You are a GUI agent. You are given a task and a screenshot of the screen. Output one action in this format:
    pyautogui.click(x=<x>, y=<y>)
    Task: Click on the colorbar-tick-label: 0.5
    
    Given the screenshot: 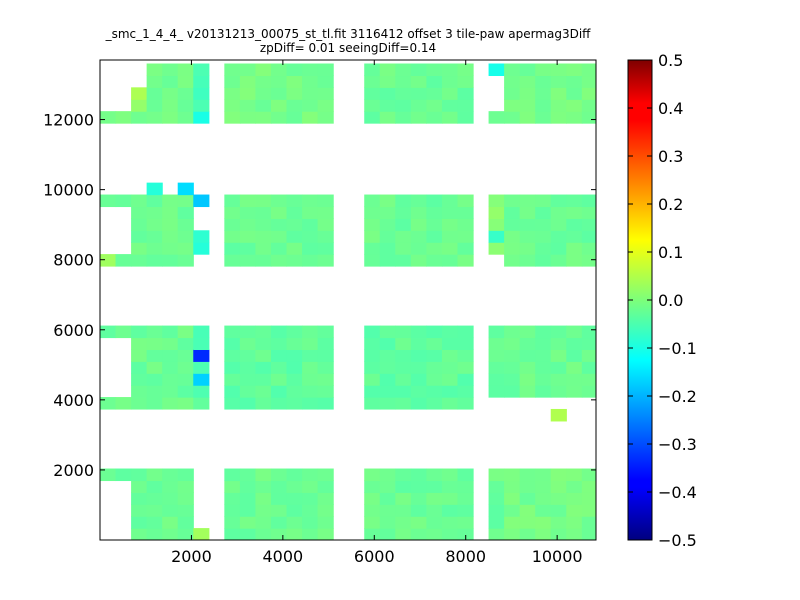 What is the action you would take?
    pyautogui.click(x=670, y=60)
    